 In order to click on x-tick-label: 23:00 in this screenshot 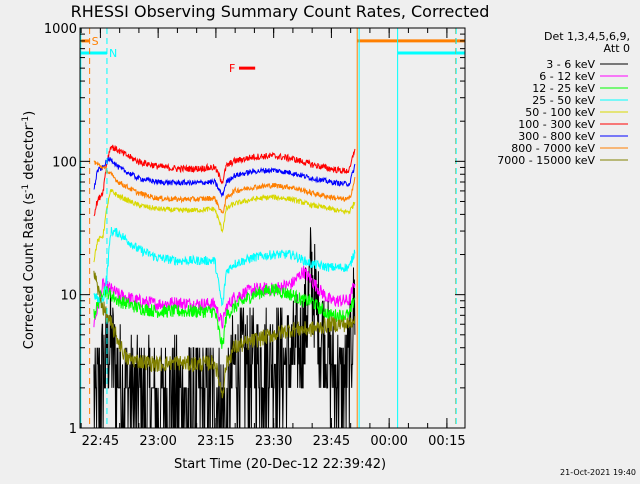, I will do `click(157, 441)`.